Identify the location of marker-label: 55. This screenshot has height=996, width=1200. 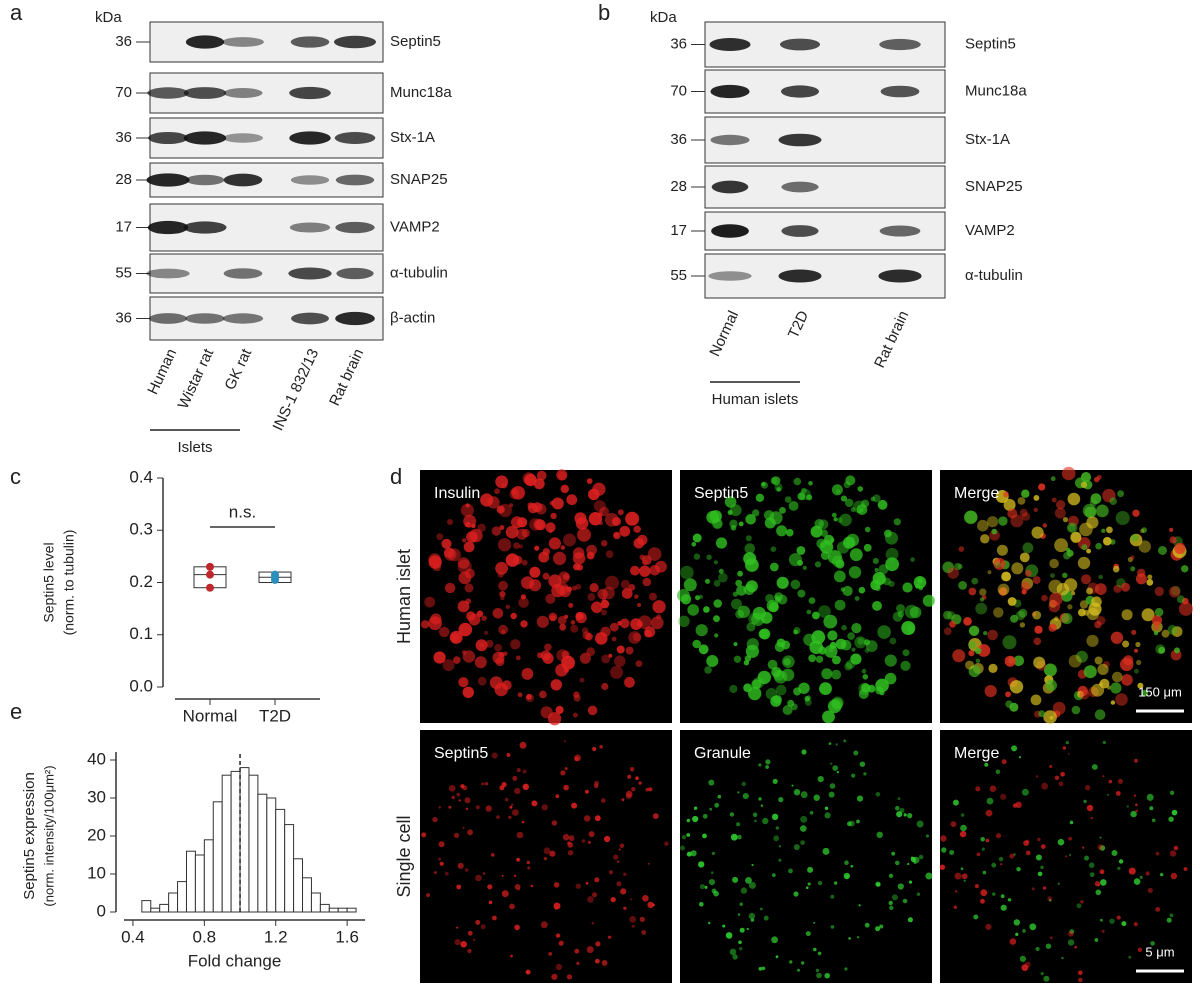
(123, 272).